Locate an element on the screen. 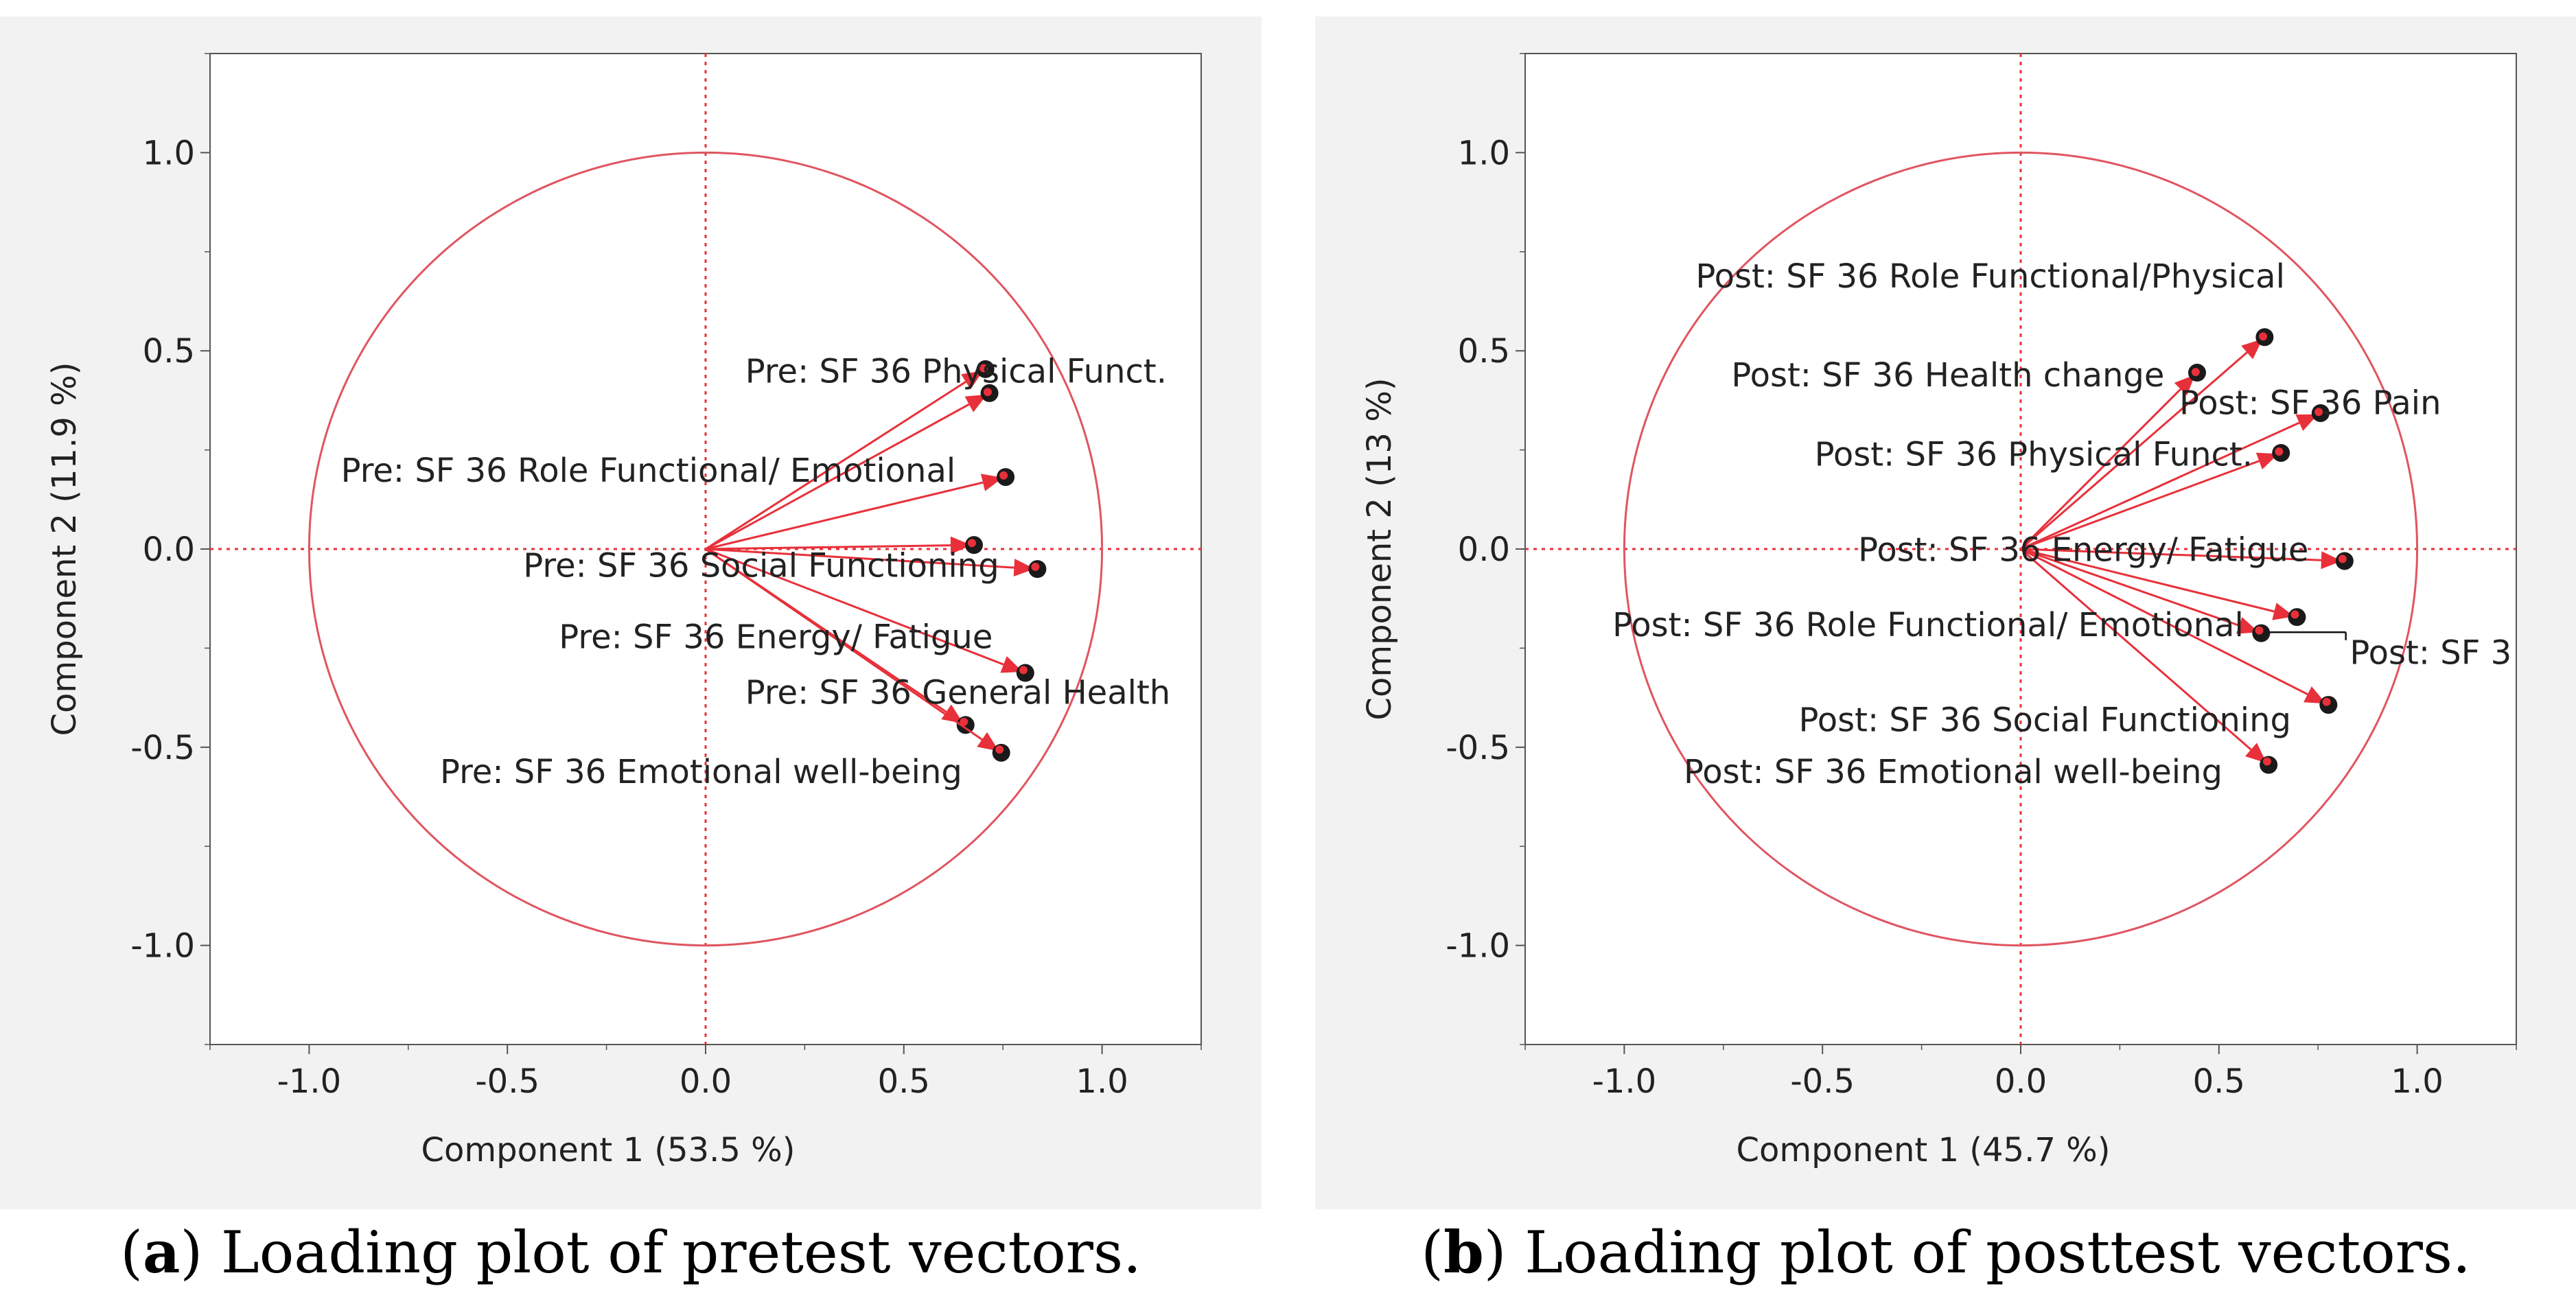  chart-b-x-axis-label: Component 1 (45.7 %) is located at coordinates (1924, 1150).